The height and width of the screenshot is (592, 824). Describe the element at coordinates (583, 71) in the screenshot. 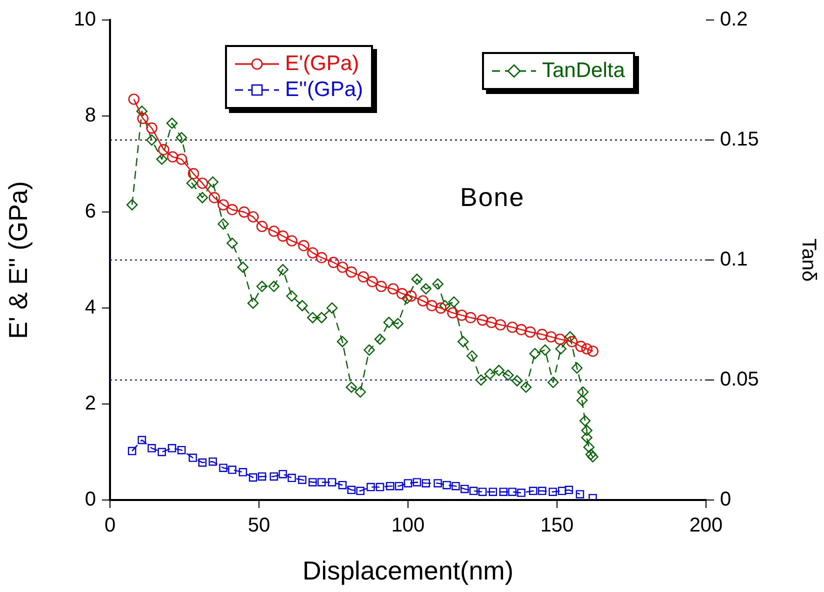

I see `legend-label: TanDelta` at that location.